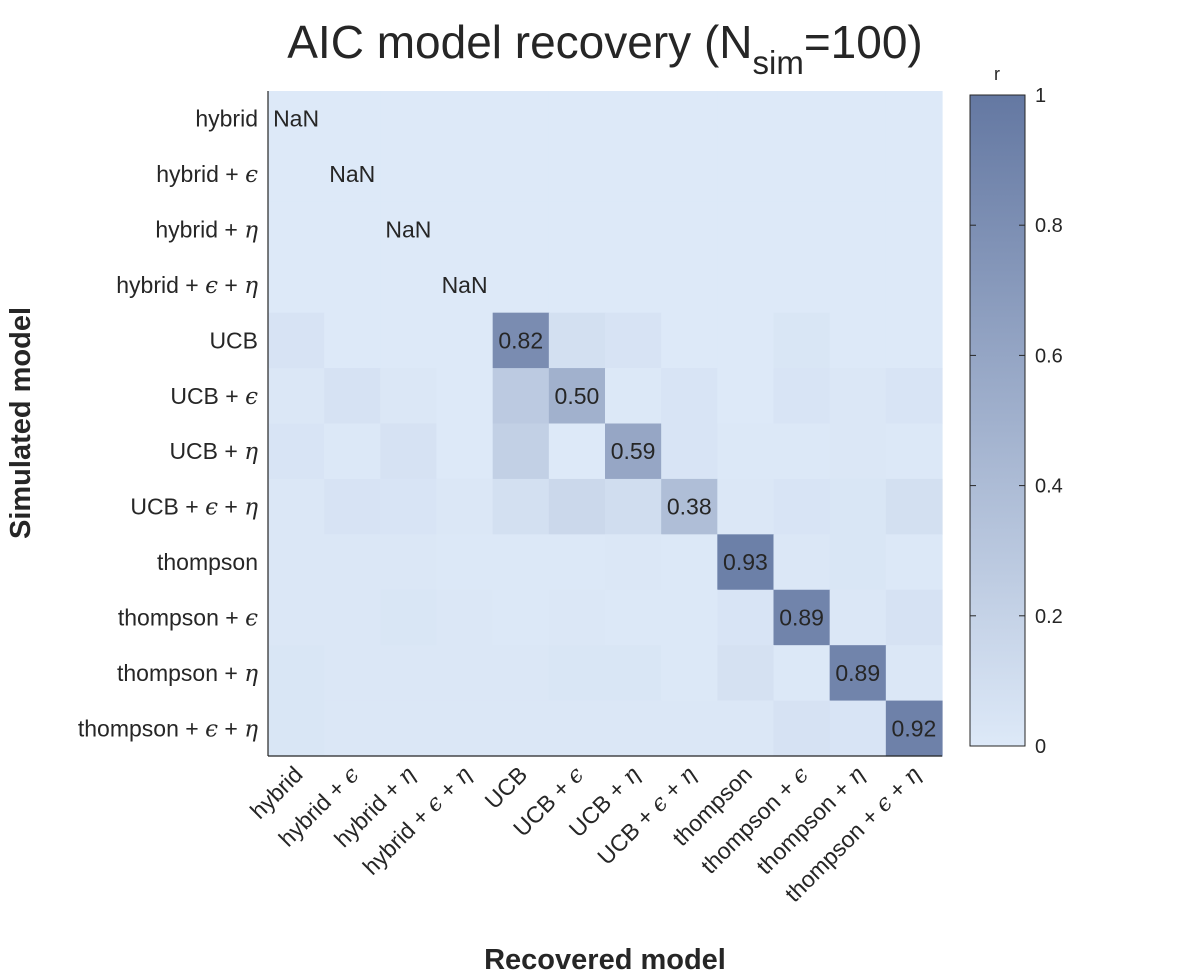  I want to click on y-tick-label: UCB, so click(233, 340).